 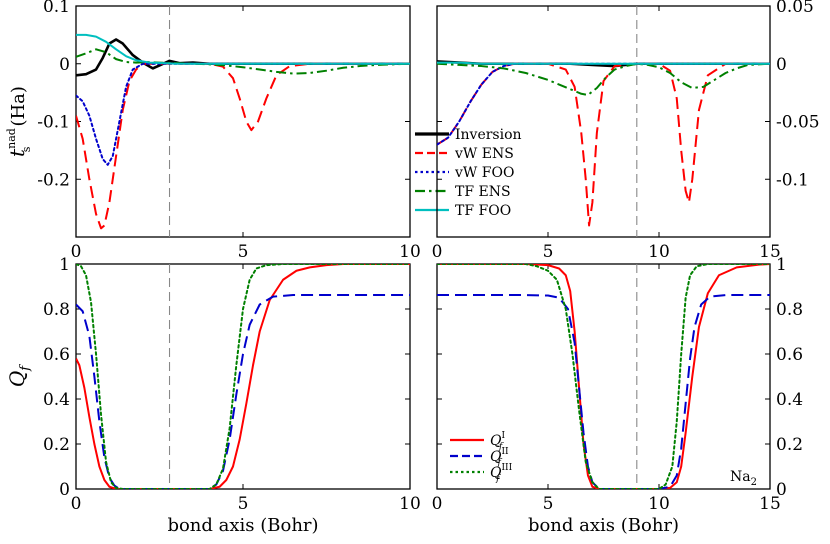 What do you see at coordinates (56, 8) in the screenshot?
I see `y-tick-label: 0.1` at bounding box center [56, 8].